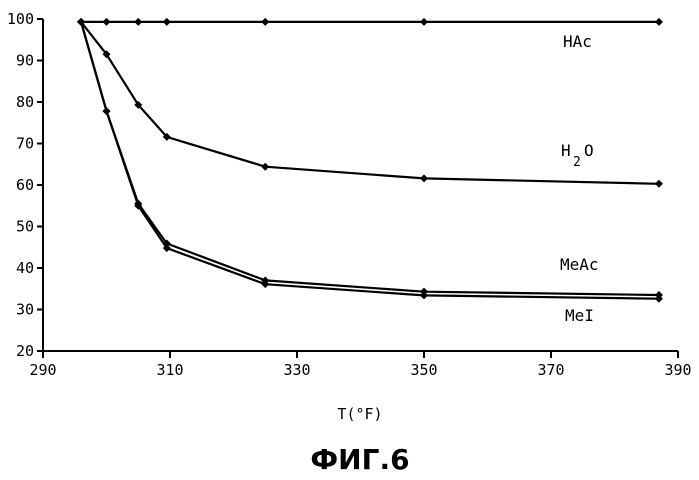 The width and height of the screenshot is (699, 480). Describe the element at coordinates (579, 315) in the screenshot. I see `series-label-mei: MeI` at that location.